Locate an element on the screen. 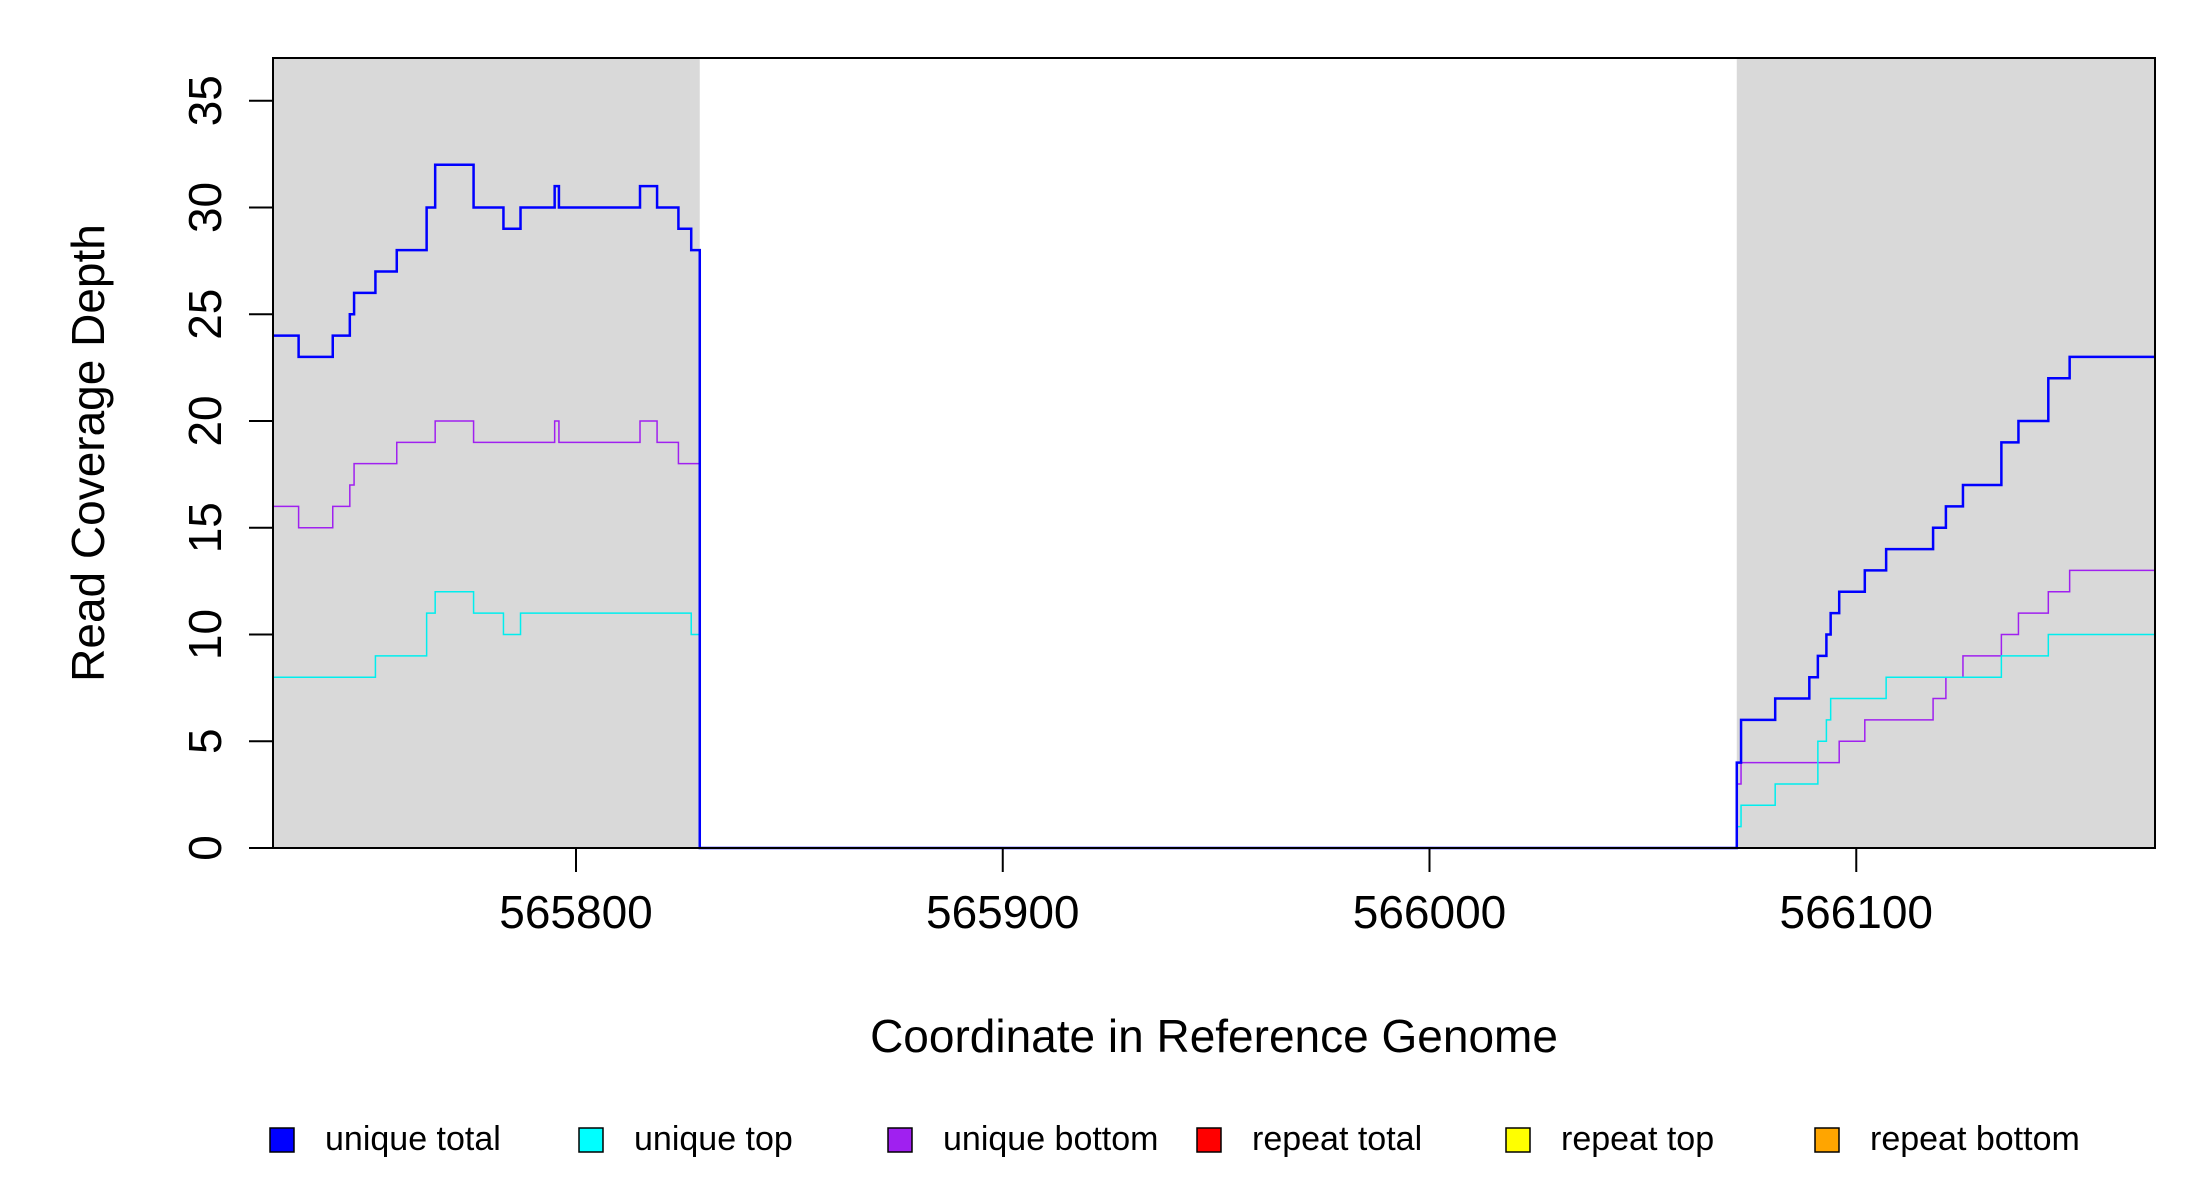 The height and width of the screenshot is (1200, 2200). legend-label: repeat top is located at coordinates (1637, 1139).